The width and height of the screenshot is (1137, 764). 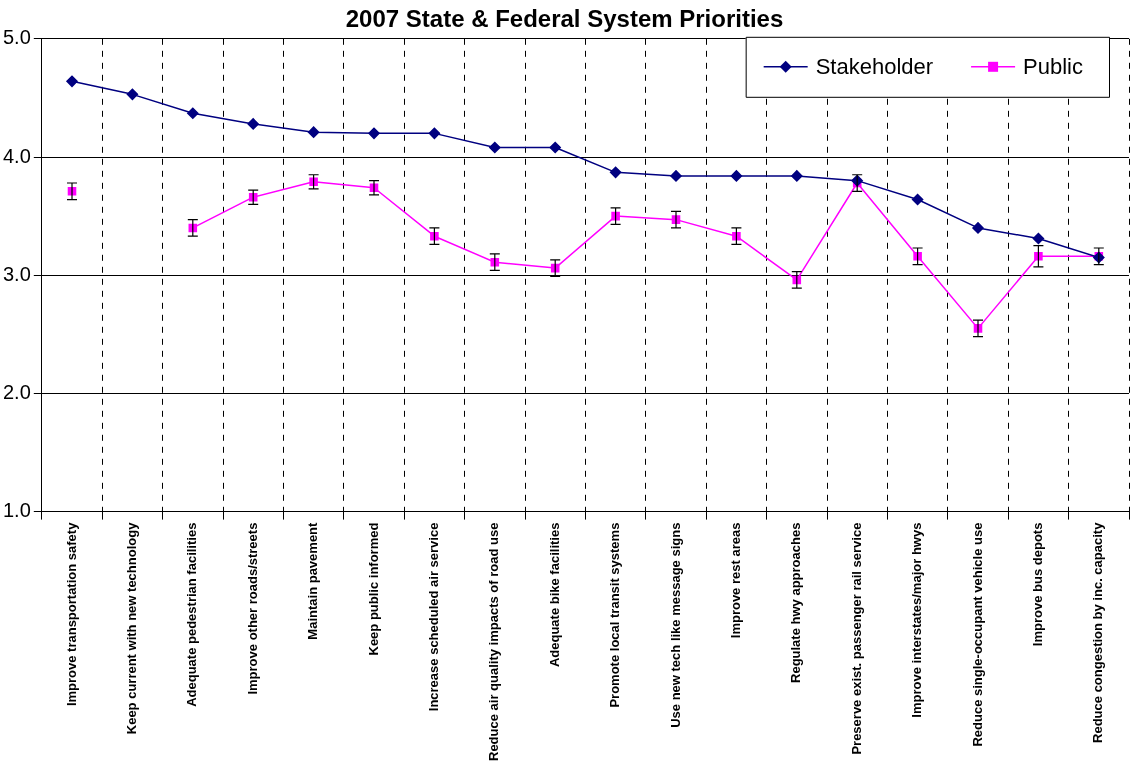 I want to click on x-tick-label: Adequate pedestrian facilities, so click(x=192, y=614).